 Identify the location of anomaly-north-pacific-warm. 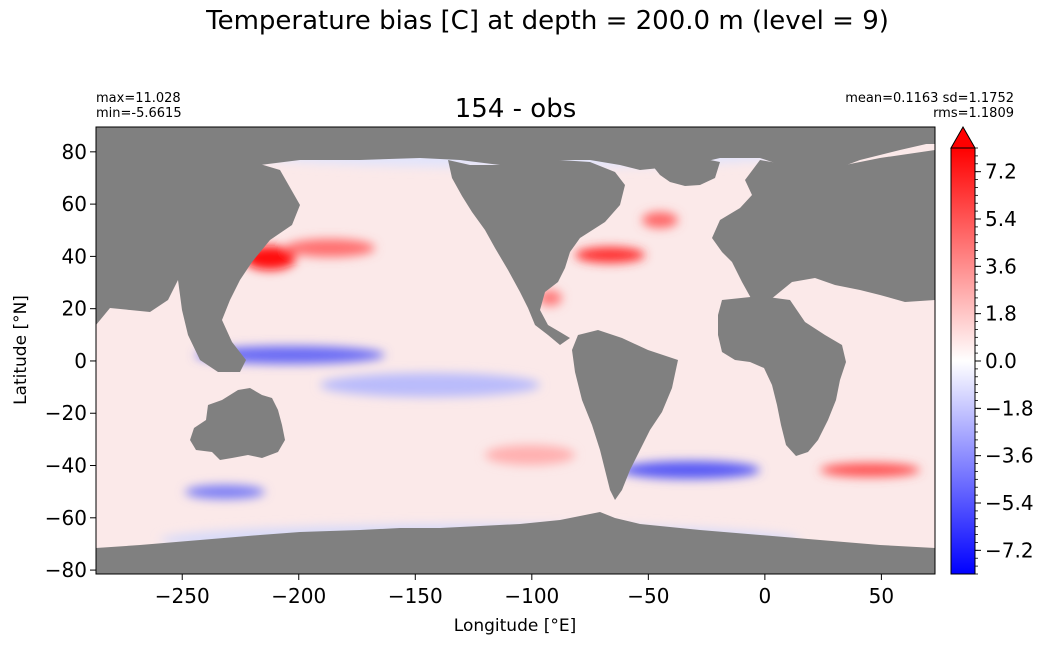
(330, 248).